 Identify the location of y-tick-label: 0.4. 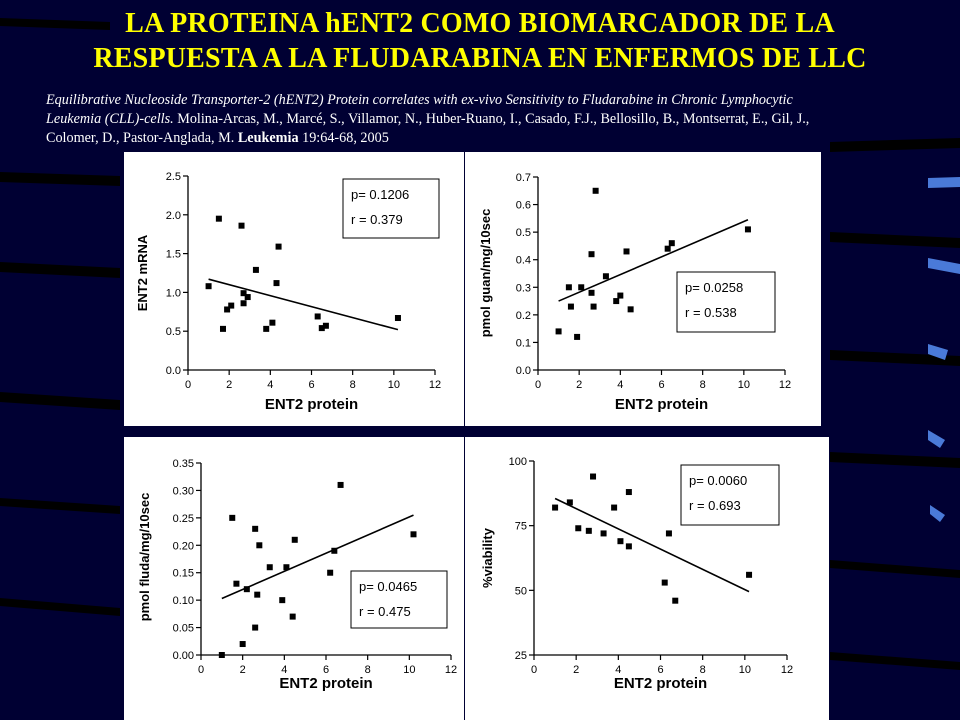
(523, 261).